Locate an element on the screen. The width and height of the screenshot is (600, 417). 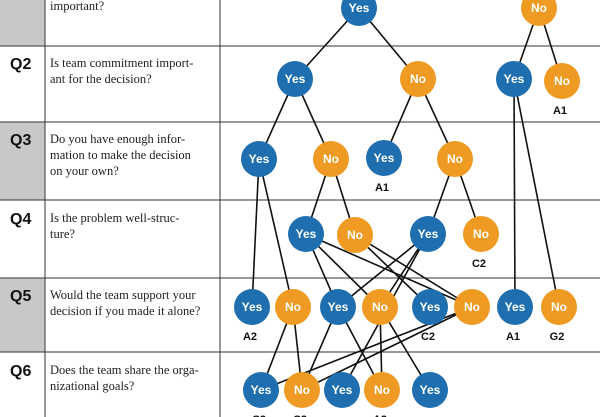
question-id: Q6 is located at coordinates (20, 371).